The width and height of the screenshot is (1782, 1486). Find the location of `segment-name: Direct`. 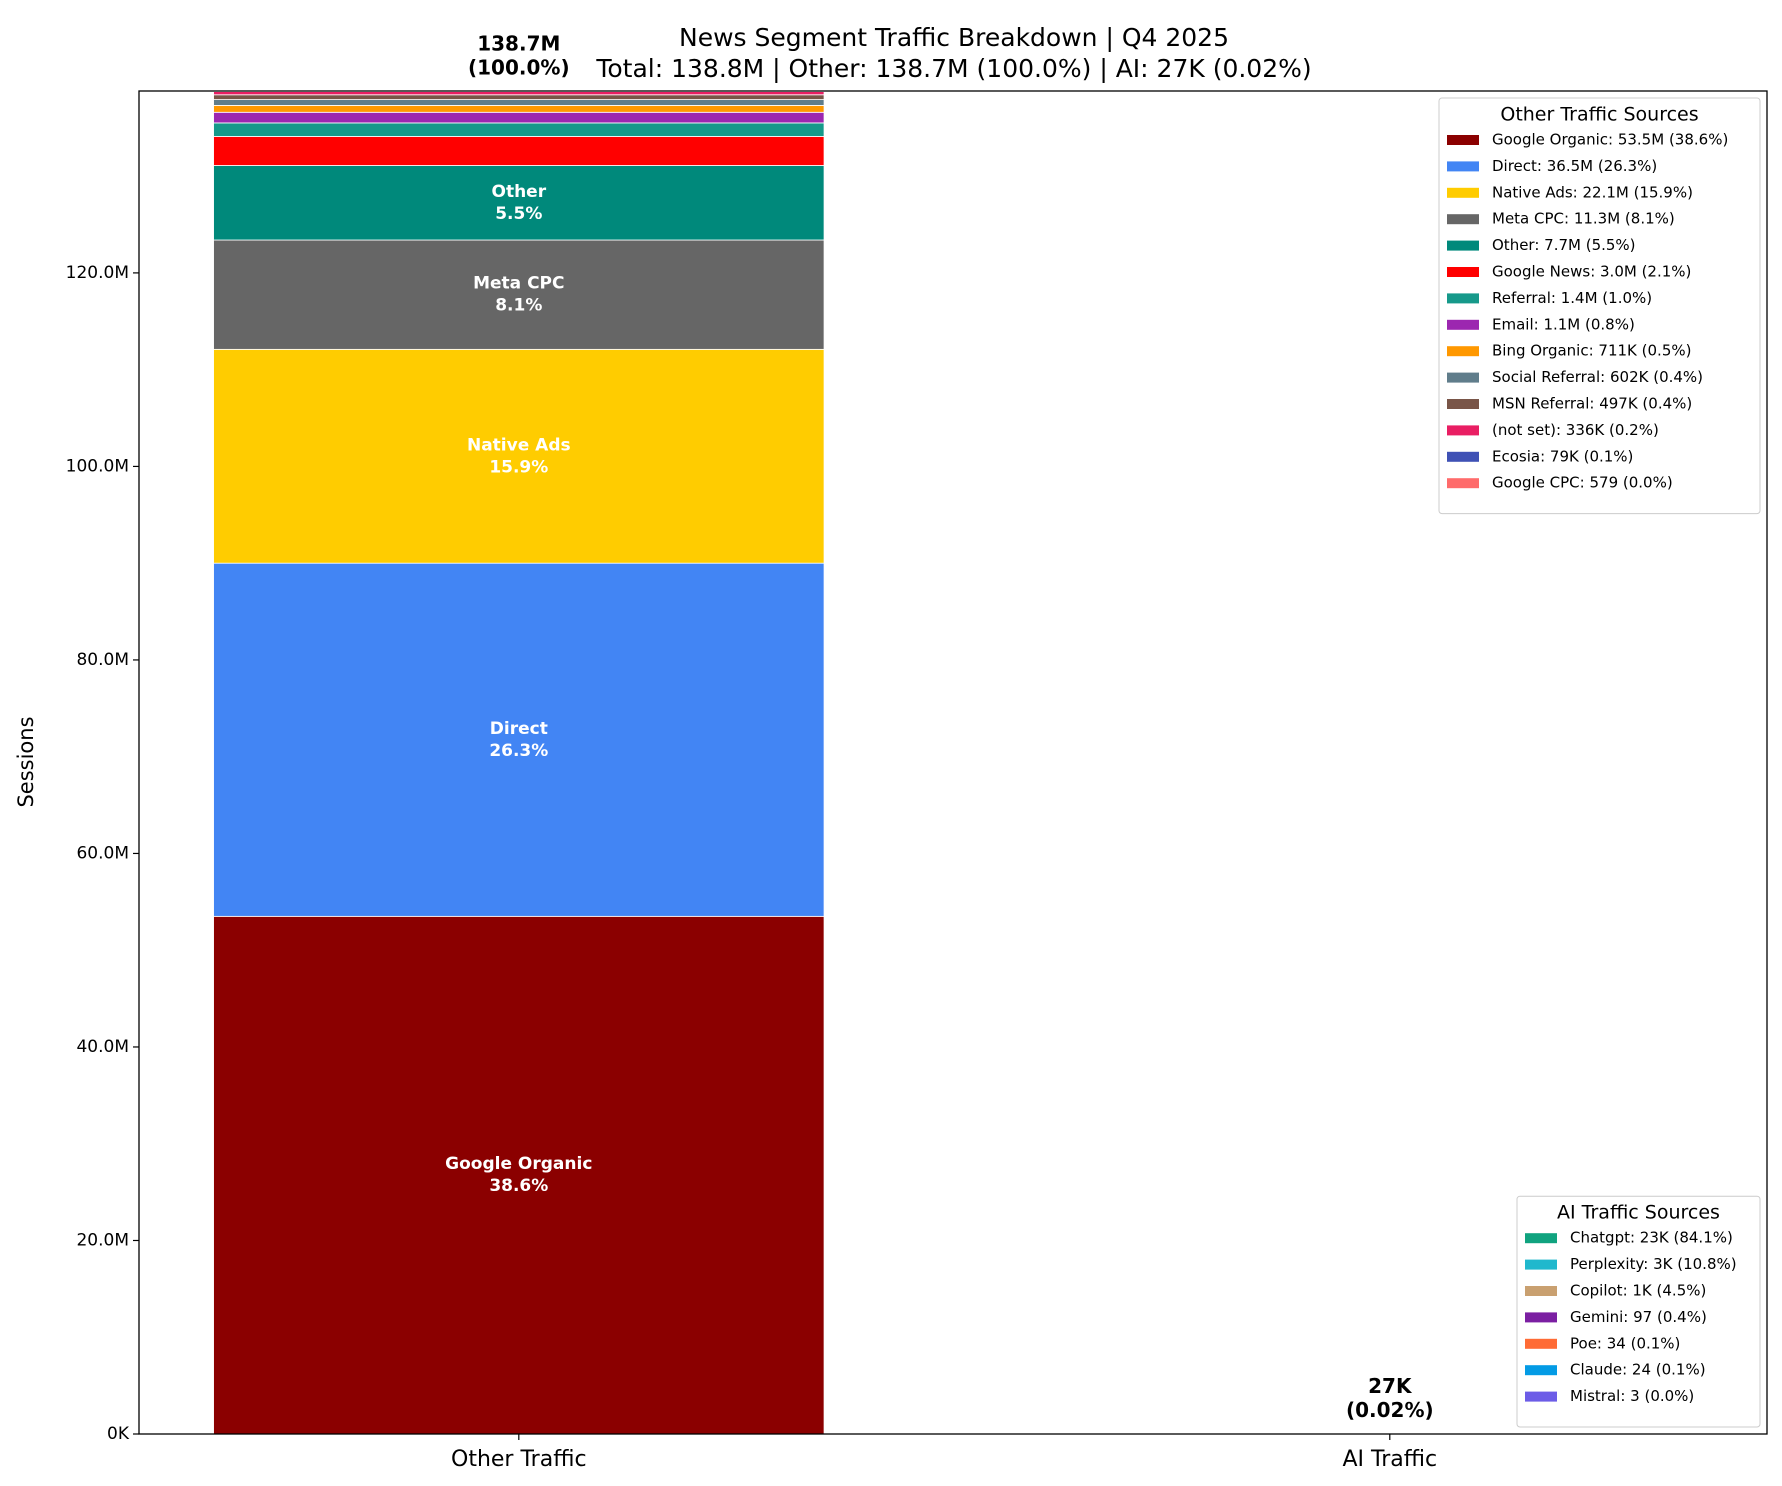

segment-name: Direct is located at coordinates (519, 729).